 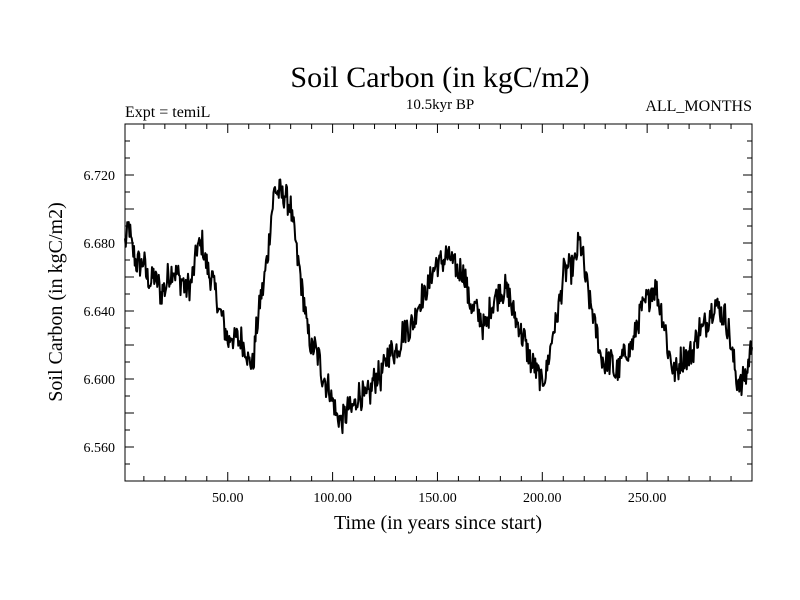 What do you see at coordinates (332, 498) in the screenshot?
I see `x-tick-label: 100.00` at bounding box center [332, 498].